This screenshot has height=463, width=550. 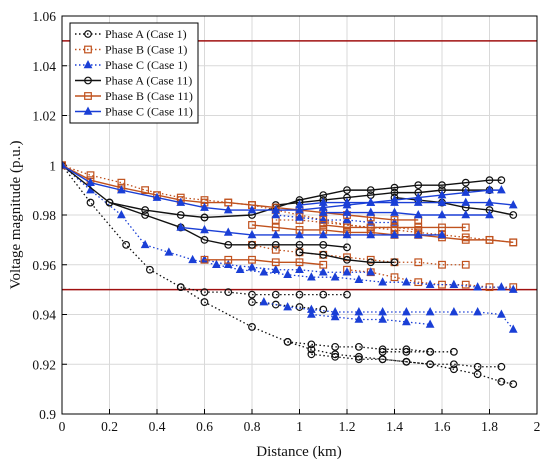 I want to click on x-tick-label: 0.6, so click(x=204, y=426).